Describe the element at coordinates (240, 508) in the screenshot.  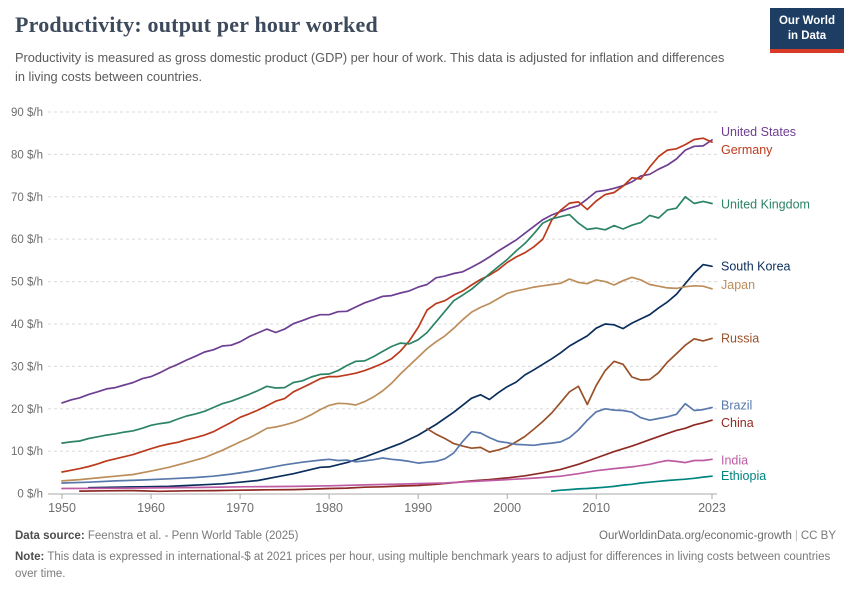
I see `x-tick-label-1970: 1970` at that location.